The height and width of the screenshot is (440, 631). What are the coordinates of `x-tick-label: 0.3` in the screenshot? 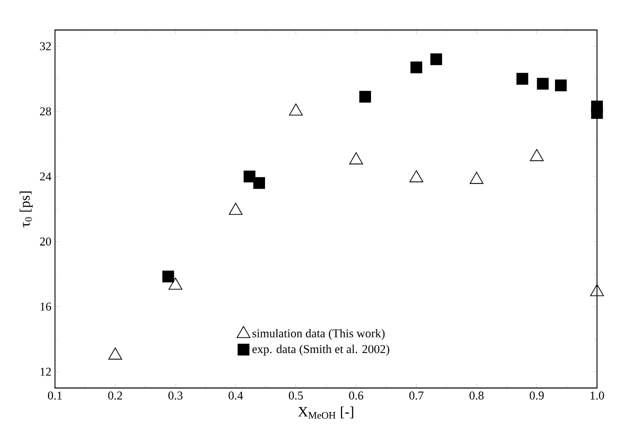 It's located at (175, 396).